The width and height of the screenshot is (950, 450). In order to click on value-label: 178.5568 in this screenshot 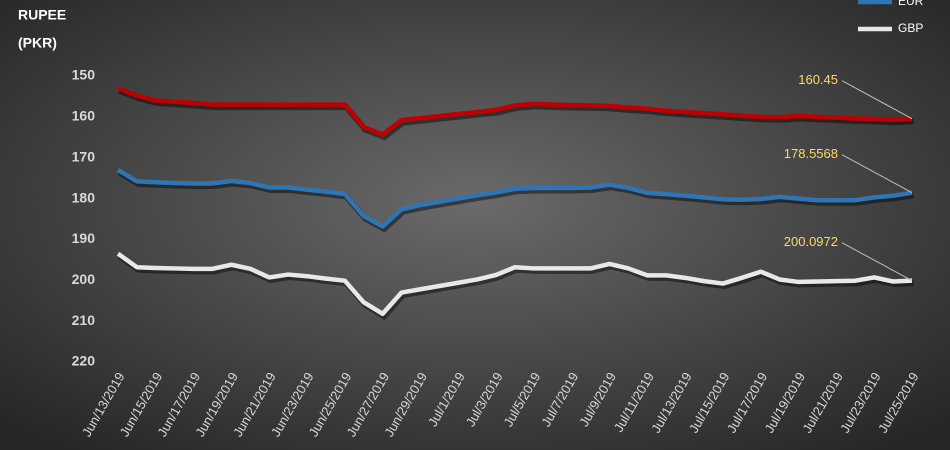, I will do `click(811, 153)`.